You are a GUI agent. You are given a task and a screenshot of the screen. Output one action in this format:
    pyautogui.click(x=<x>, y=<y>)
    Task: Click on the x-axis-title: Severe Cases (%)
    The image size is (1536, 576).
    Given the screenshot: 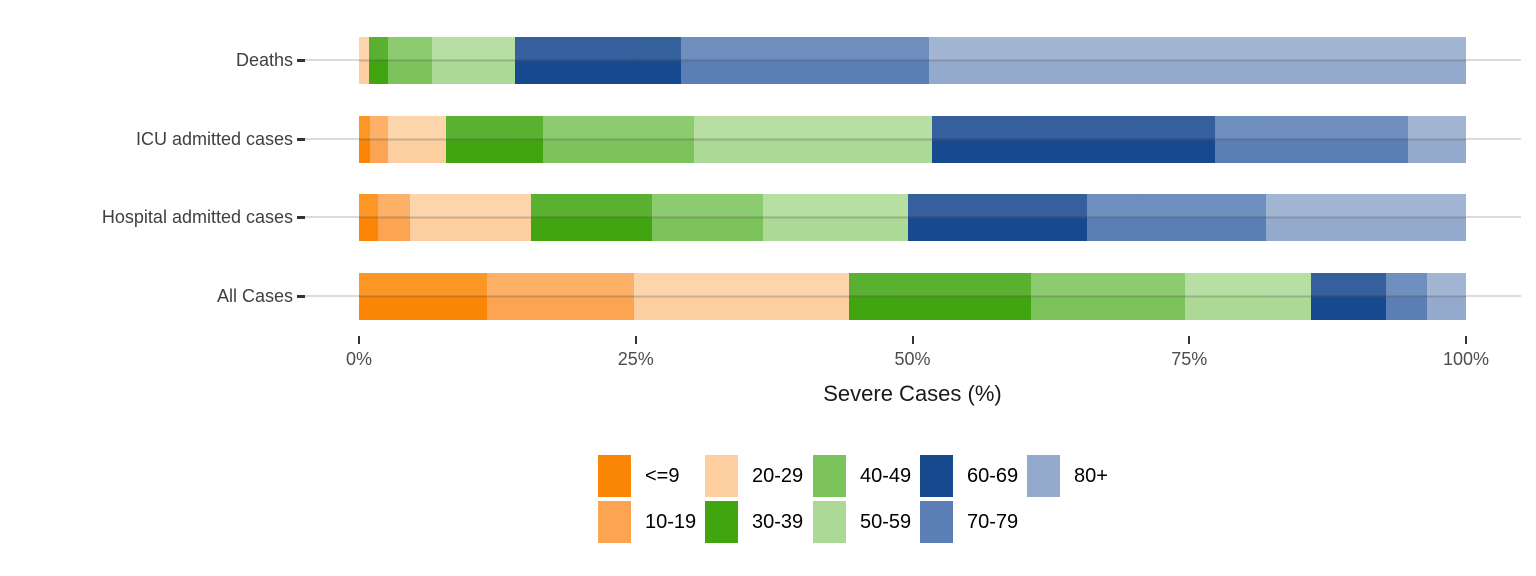 What is the action you would take?
    pyautogui.click(x=912, y=393)
    